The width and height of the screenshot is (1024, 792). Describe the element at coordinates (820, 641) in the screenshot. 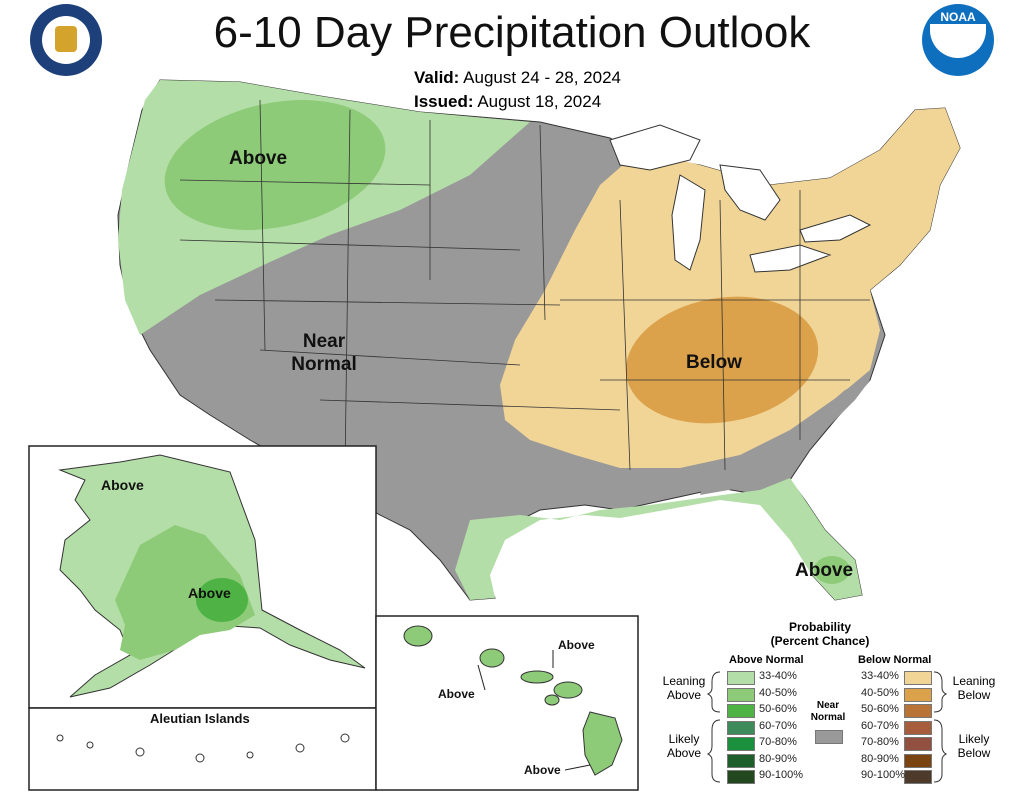

I see `legend-title-line2: (Percent Chance)` at that location.